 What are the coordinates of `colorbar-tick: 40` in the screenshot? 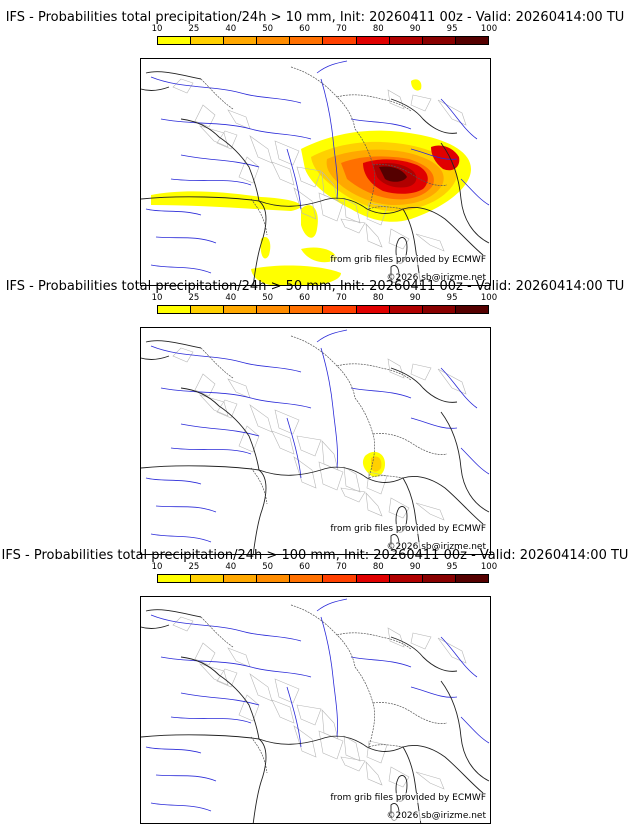 It's located at (231, 567).